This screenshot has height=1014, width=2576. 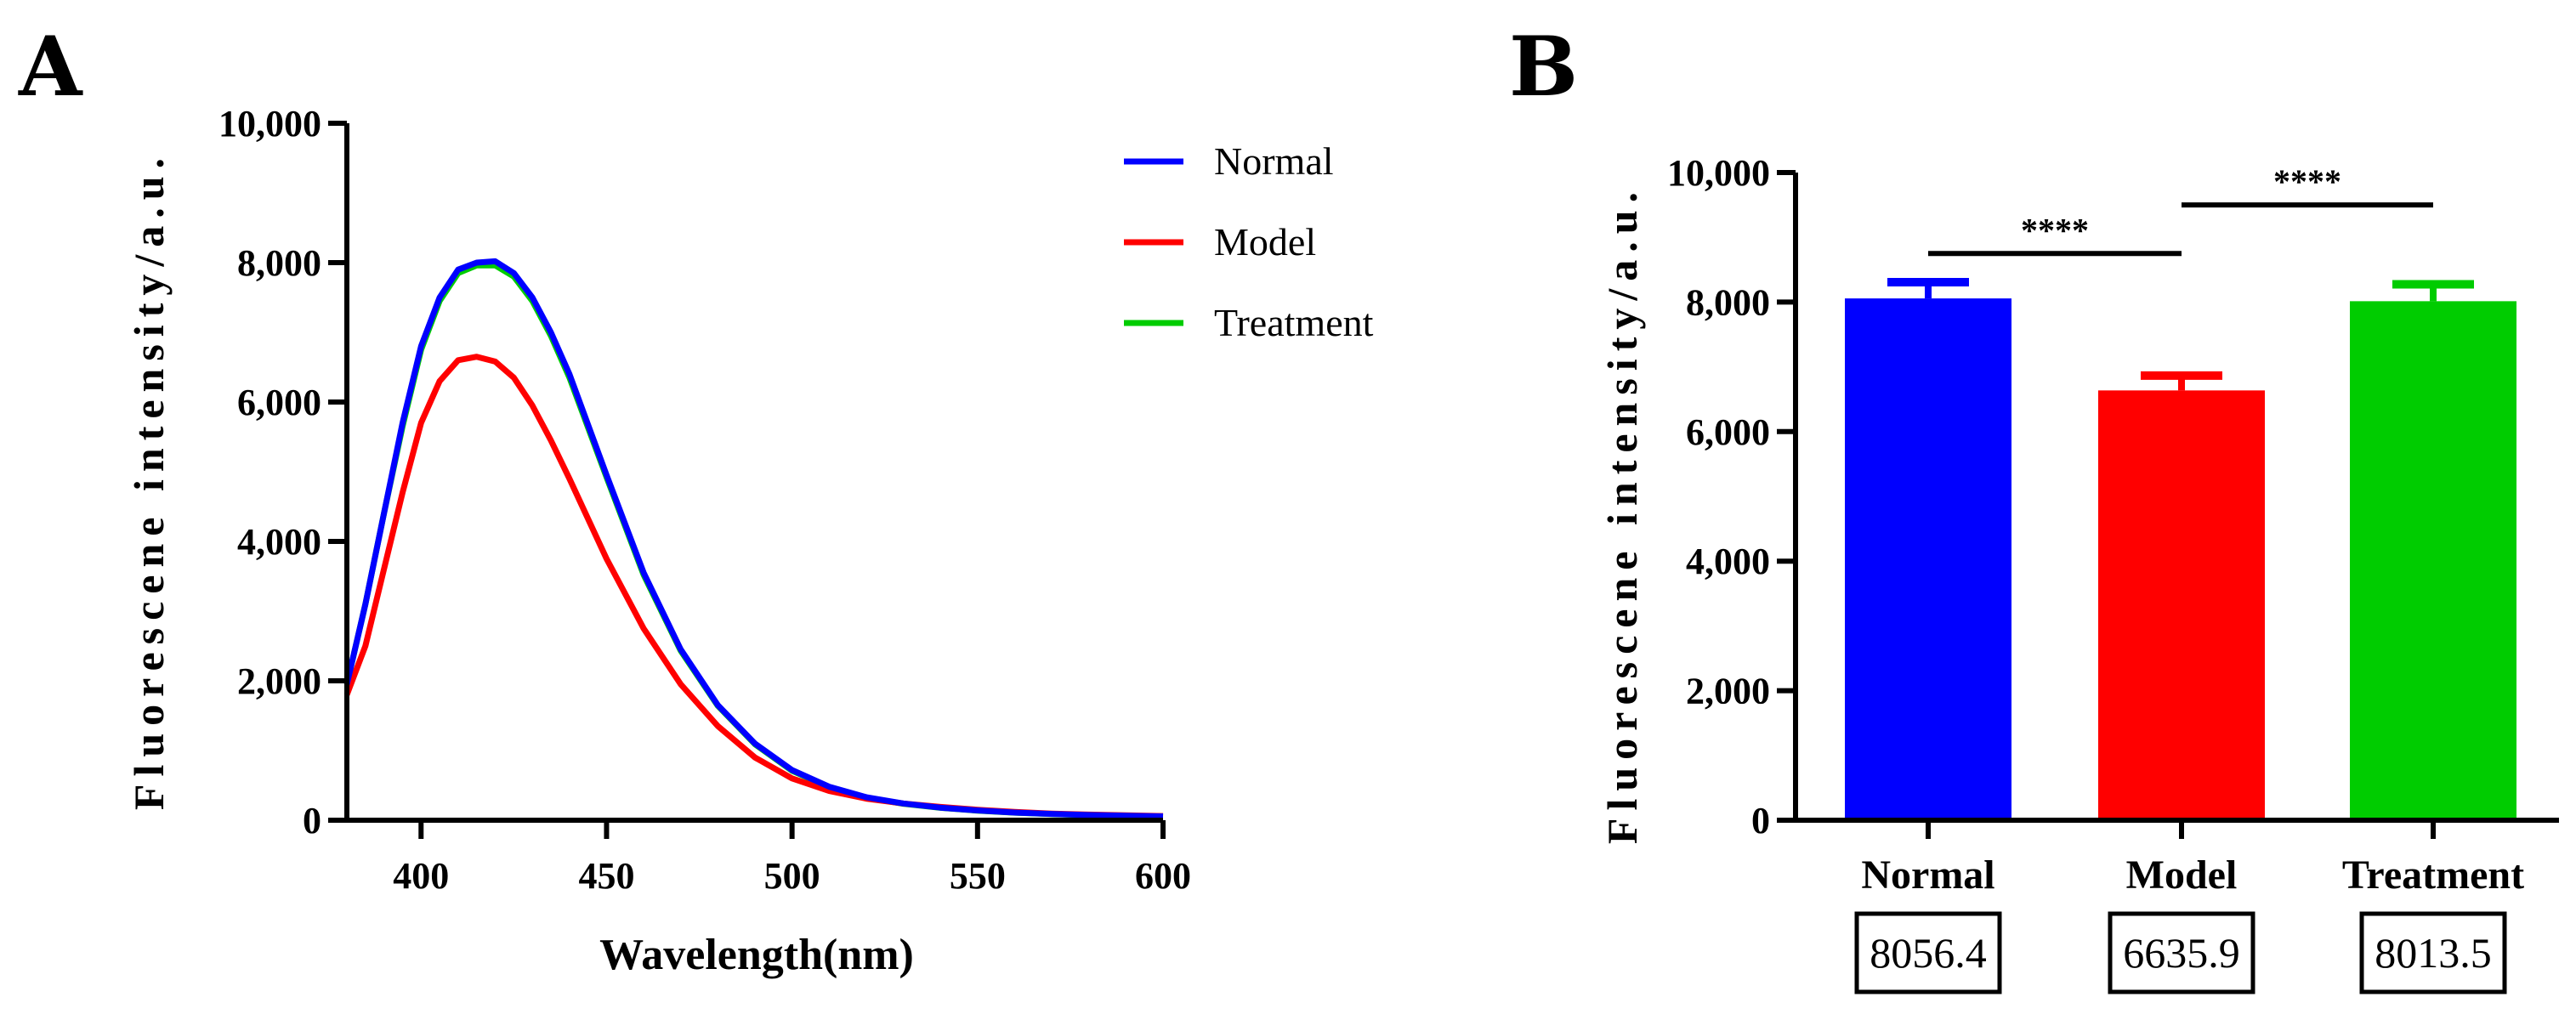 I want to click on value-box-model, so click(x=2181, y=952).